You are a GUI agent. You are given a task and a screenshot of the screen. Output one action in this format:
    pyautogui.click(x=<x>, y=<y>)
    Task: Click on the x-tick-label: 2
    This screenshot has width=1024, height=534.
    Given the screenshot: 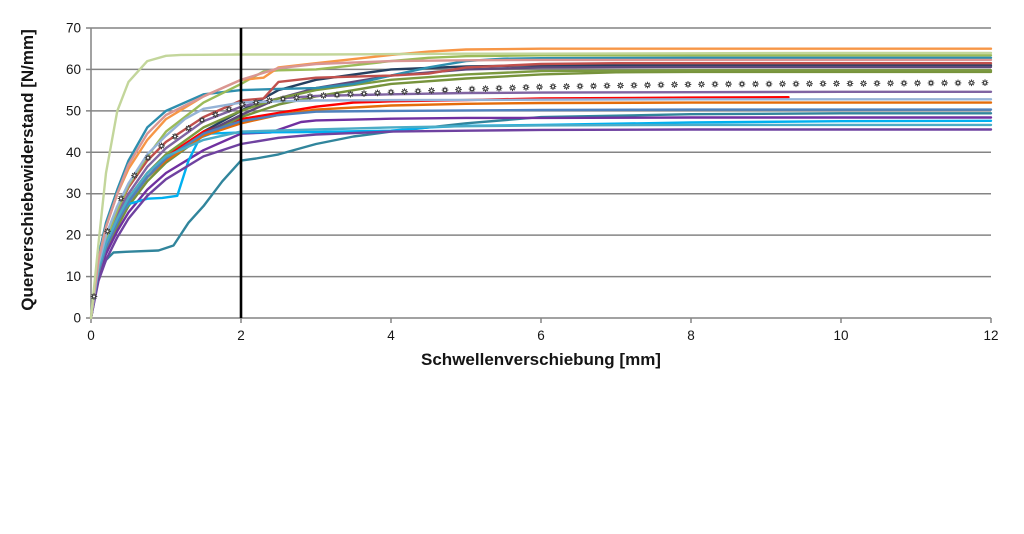 What is the action you would take?
    pyautogui.click(x=241, y=335)
    